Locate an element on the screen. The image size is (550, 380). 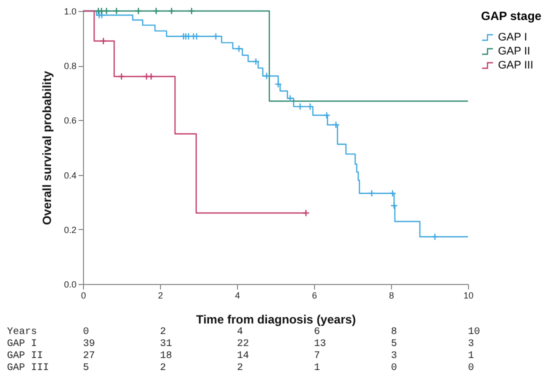
y-tick-label: 0.6 is located at coordinates (70, 121).